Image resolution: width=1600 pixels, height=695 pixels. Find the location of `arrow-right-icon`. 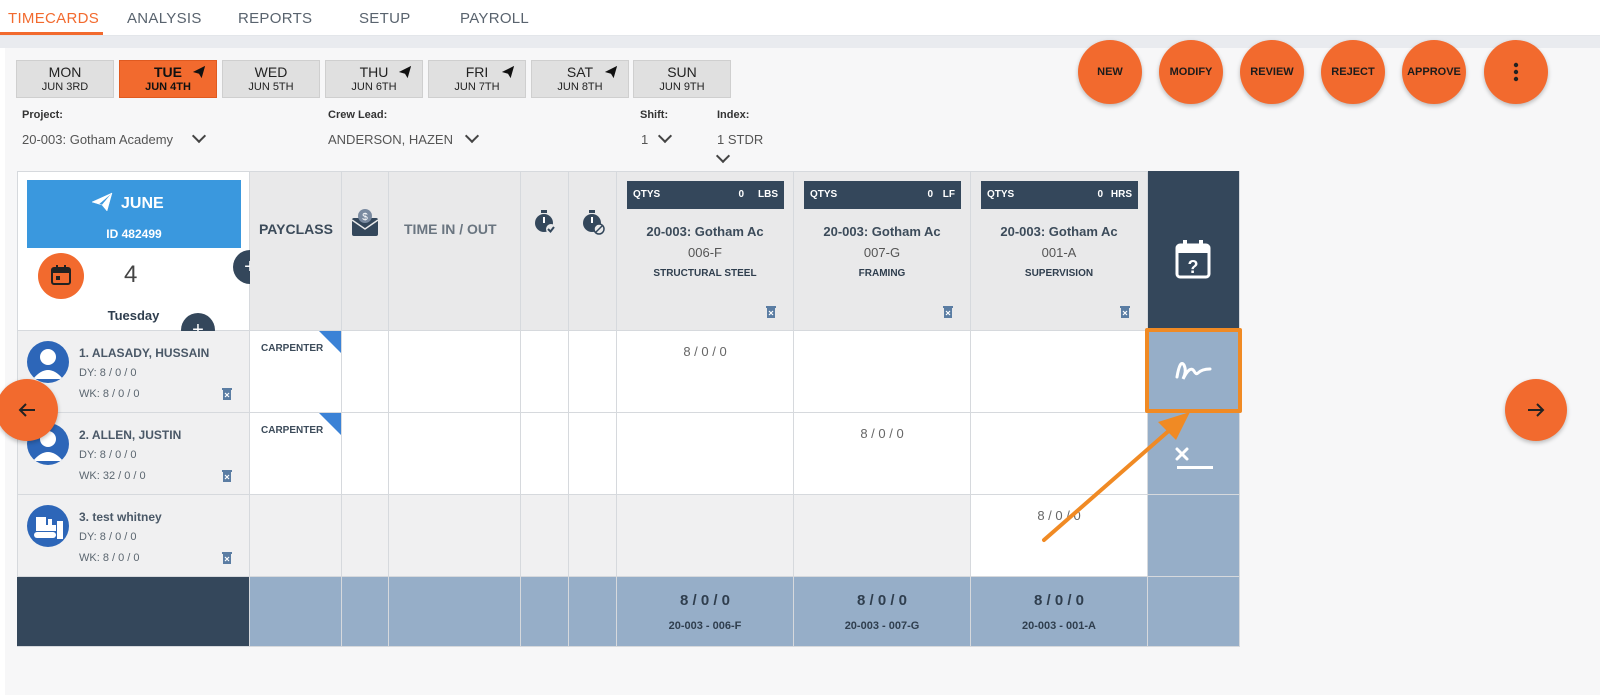

arrow-right-icon is located at coordinates (1536, 410).